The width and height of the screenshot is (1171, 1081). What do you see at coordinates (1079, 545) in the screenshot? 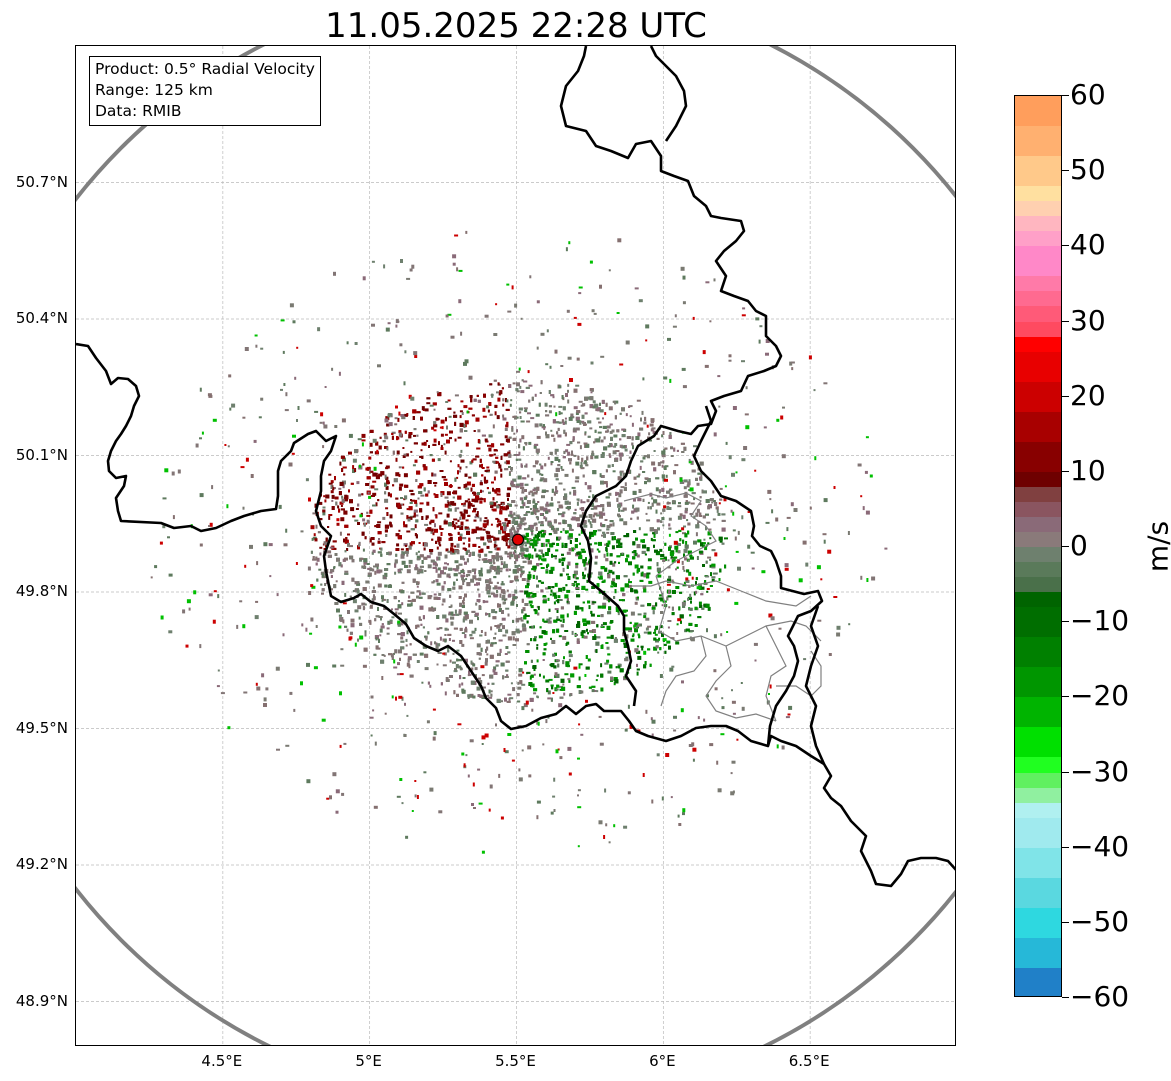
I see `colorbar-tick-label: 0` at bounding box center [1079, 545].